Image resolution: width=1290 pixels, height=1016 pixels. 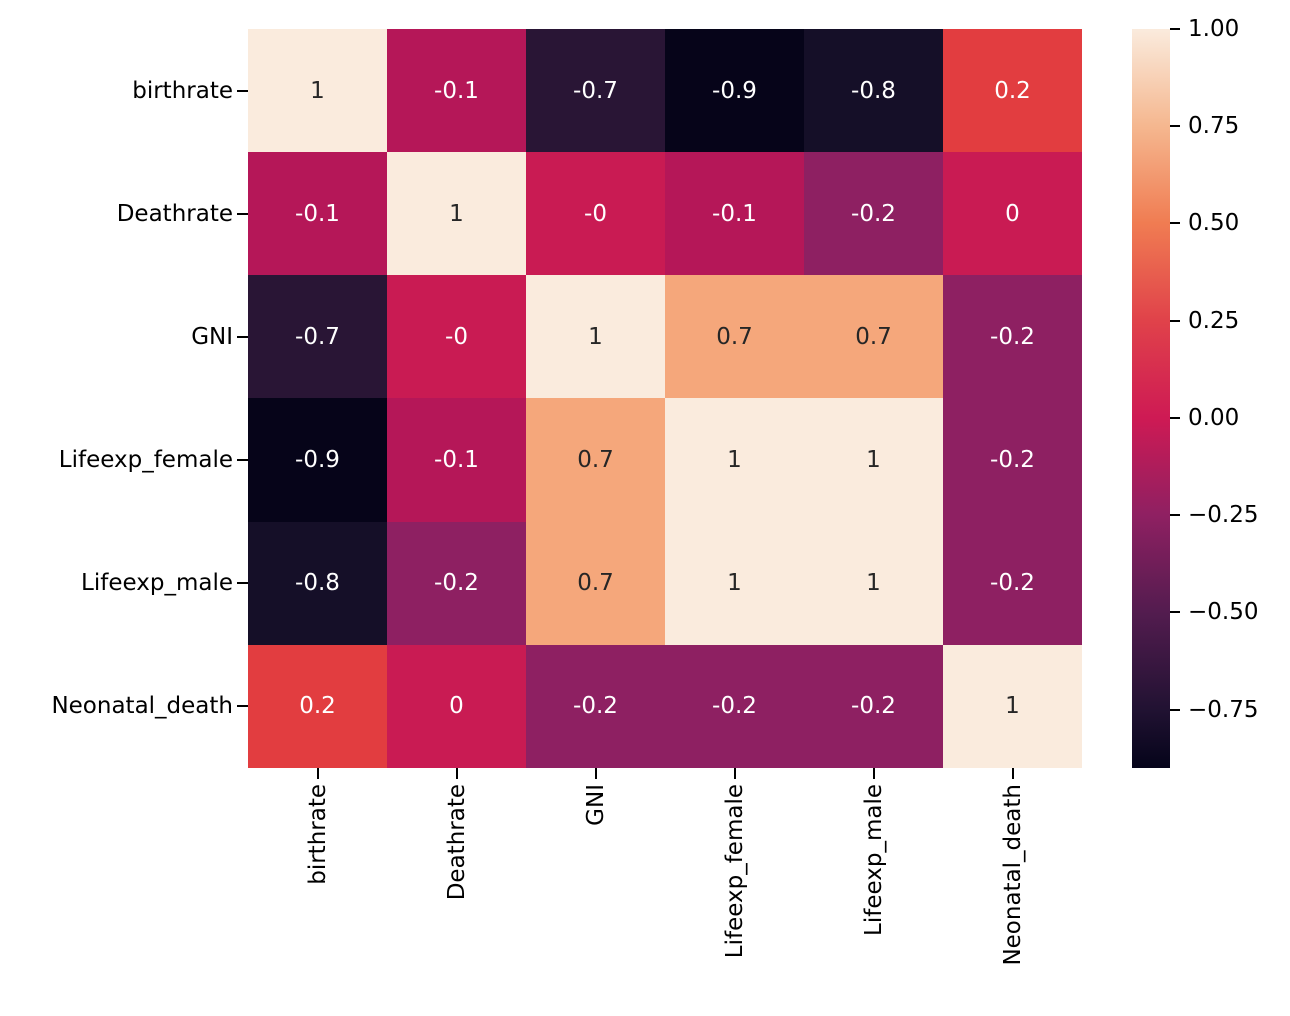 I want to click on heatmap-cell-value: -0.8, so click(x=873, y=90).